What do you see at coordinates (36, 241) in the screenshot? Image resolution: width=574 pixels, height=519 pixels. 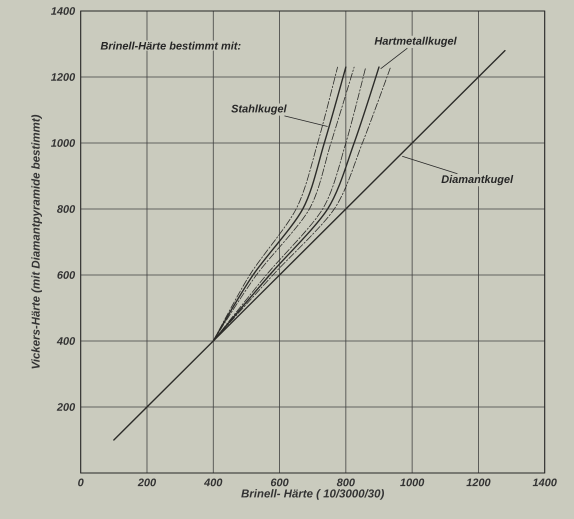 I see `y-axis-title: Vickers-Härte (mit Diamantpyramide bestimmt)` at bounding box center [36, 241].